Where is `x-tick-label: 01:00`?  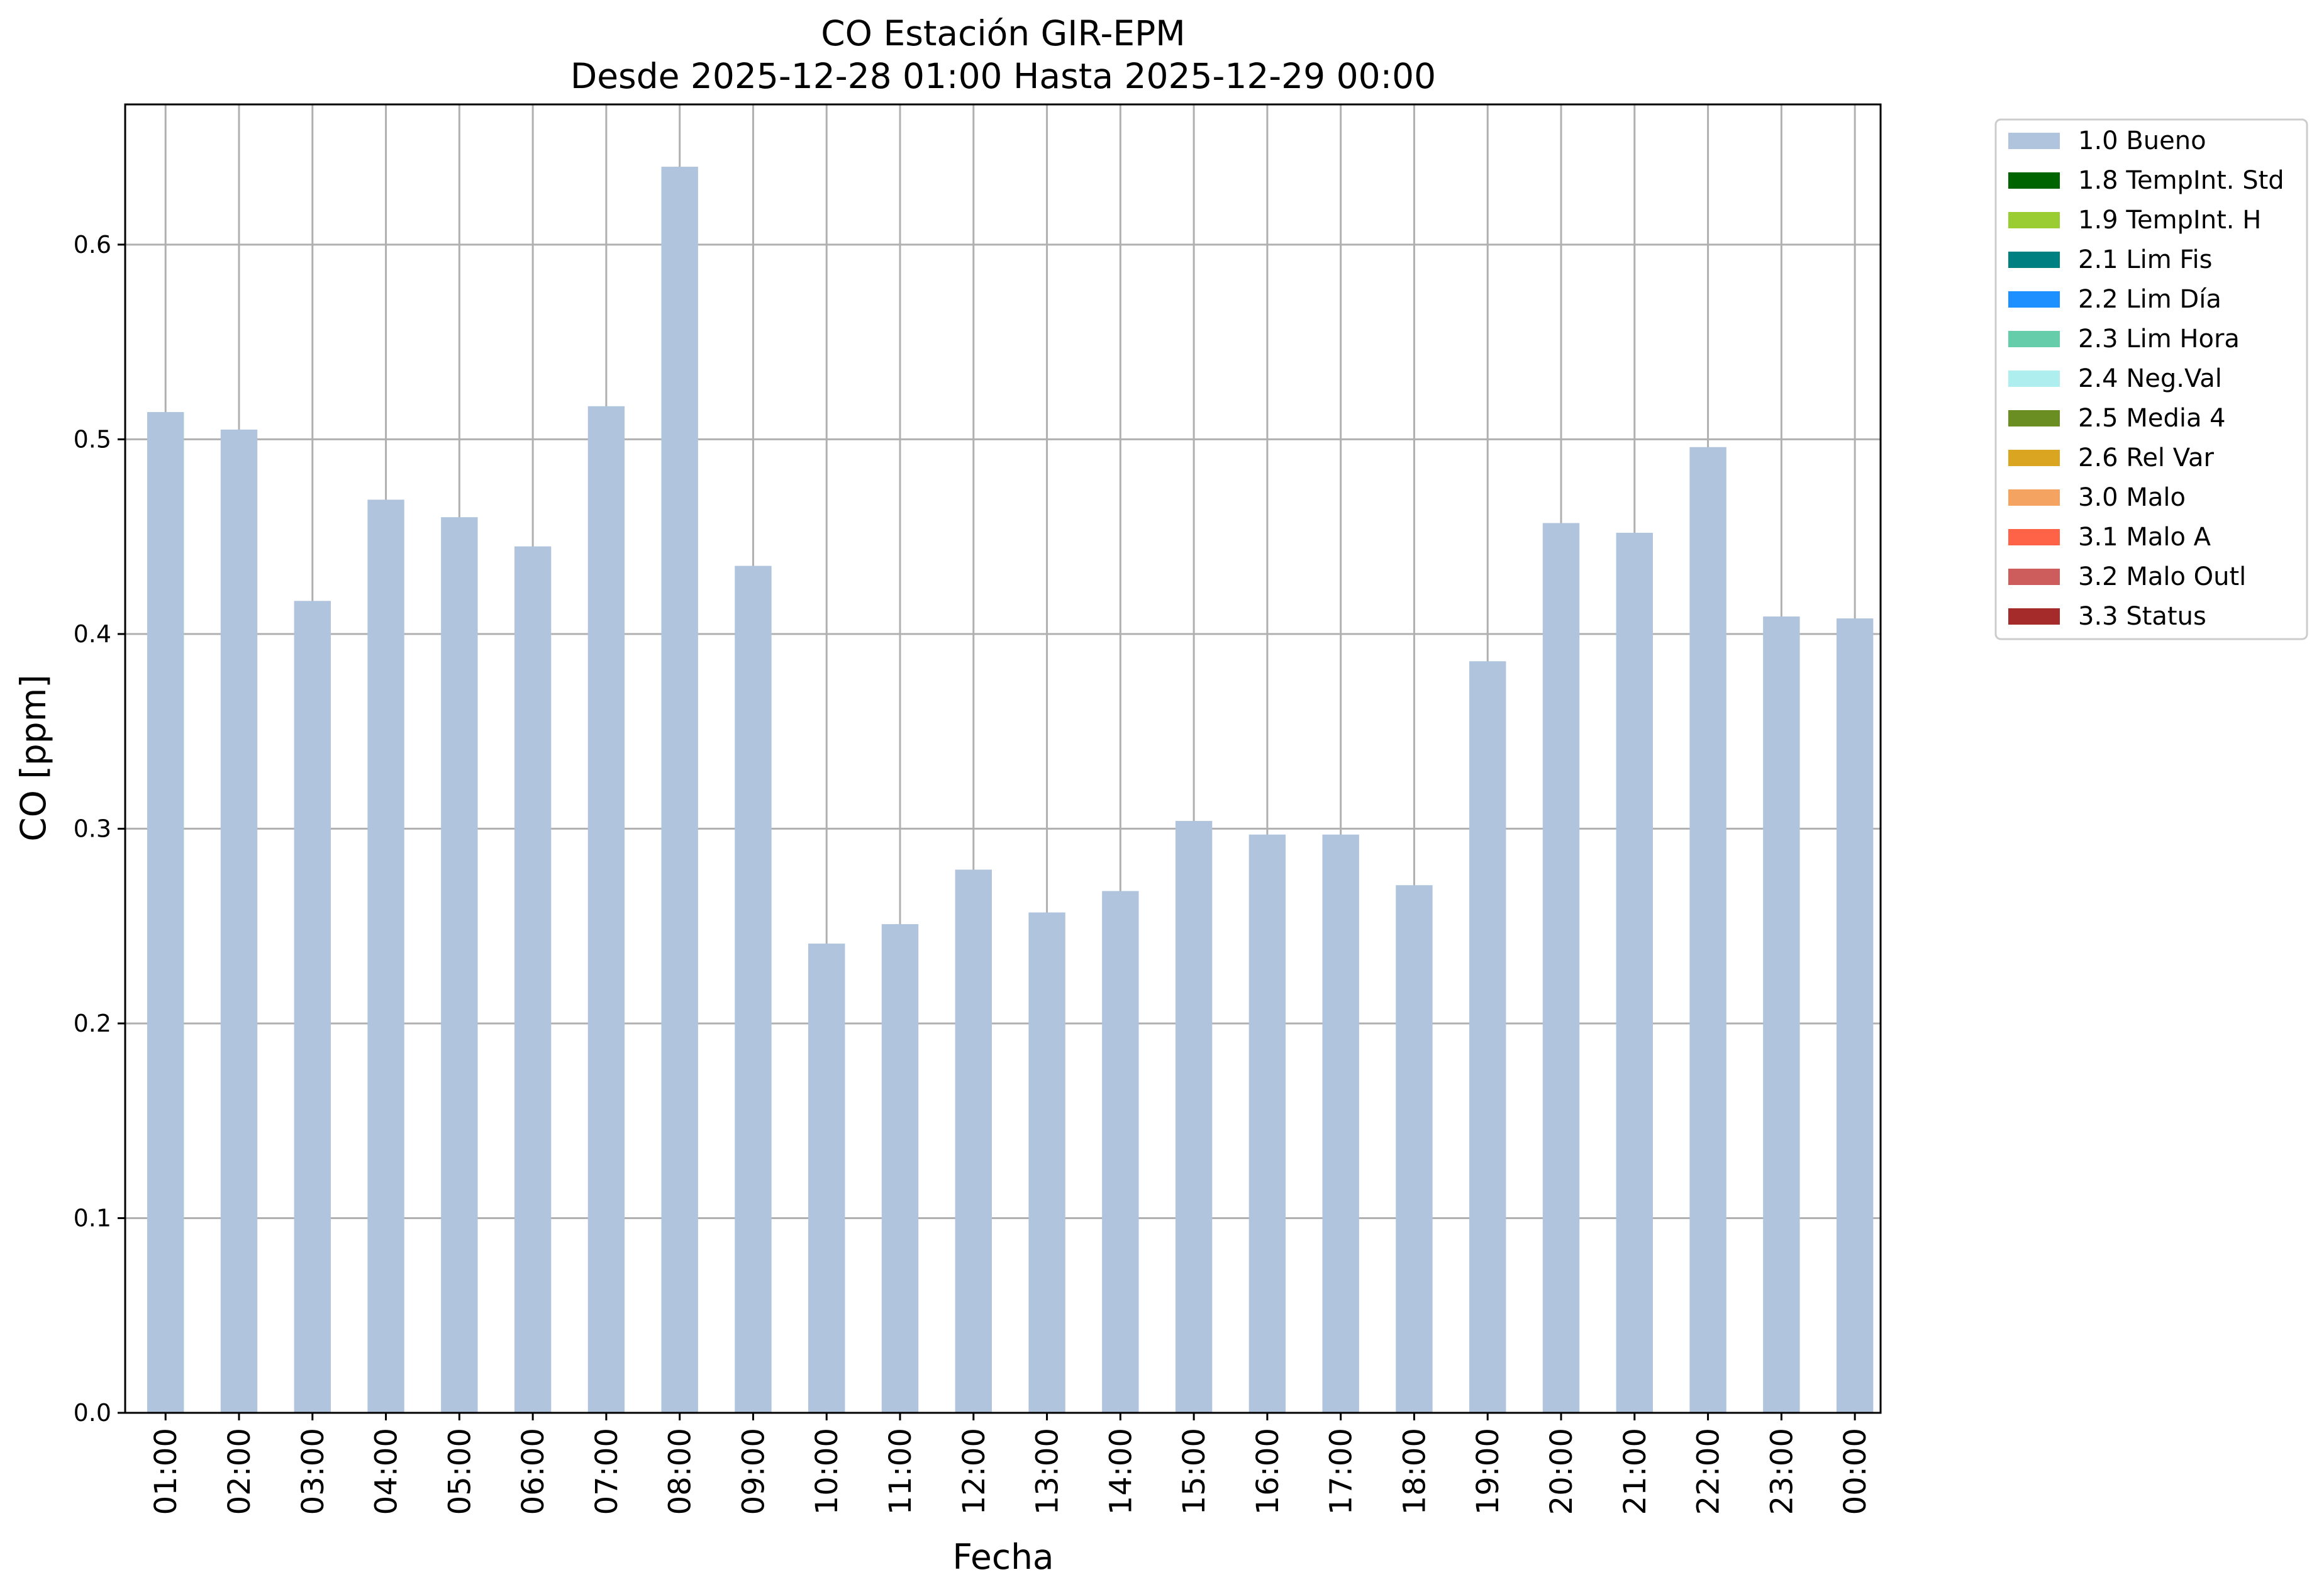
x-tick-label: 01:00 is located at coordinates (166, 1471).